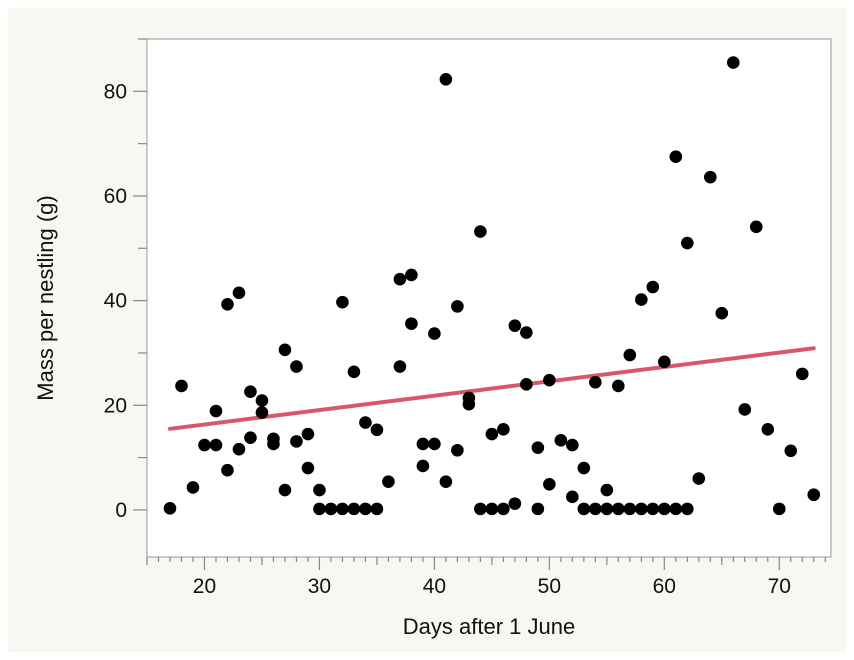 This screenshot has width=854, height=660. Describe the element at coordinates (664, 586) in the screenshot. I see `x-tick-label: 60` at that location.